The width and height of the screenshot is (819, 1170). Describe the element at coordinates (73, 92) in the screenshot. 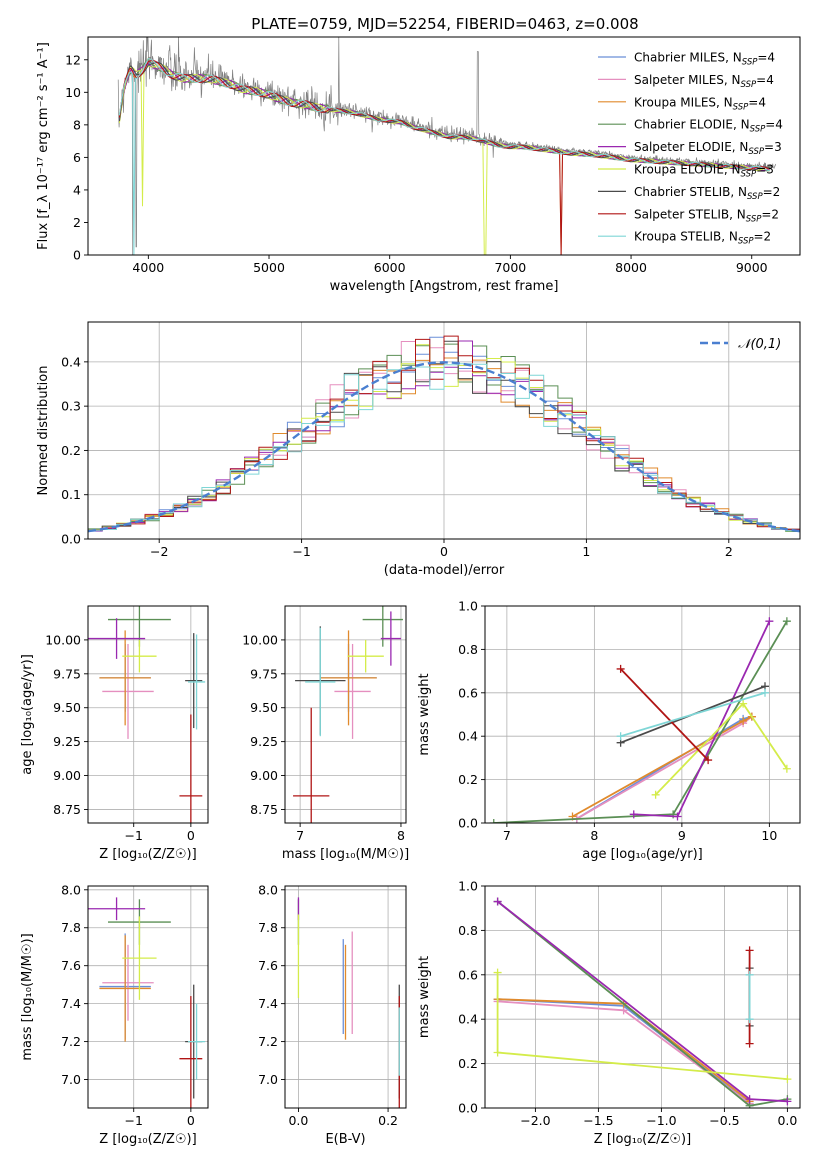

I see `y-tick-label: 10` at that location.